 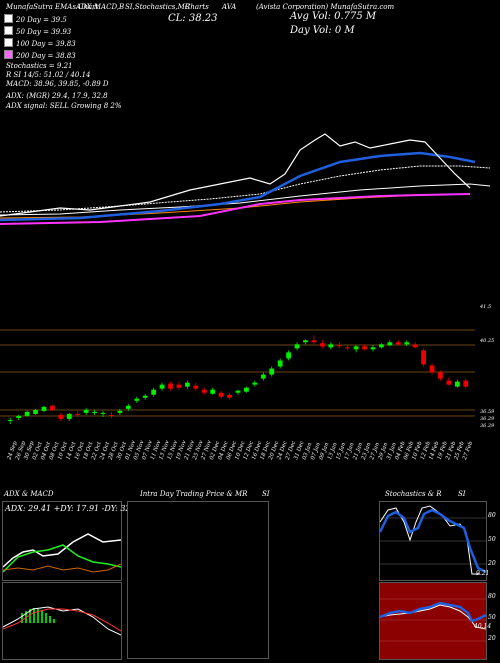 What do you see at coordinates (64, 106) in the screenshot?
I see `stat-adx-signal: ADX signal: SELL Growing 8 2%` at bounding box center [64, 106].